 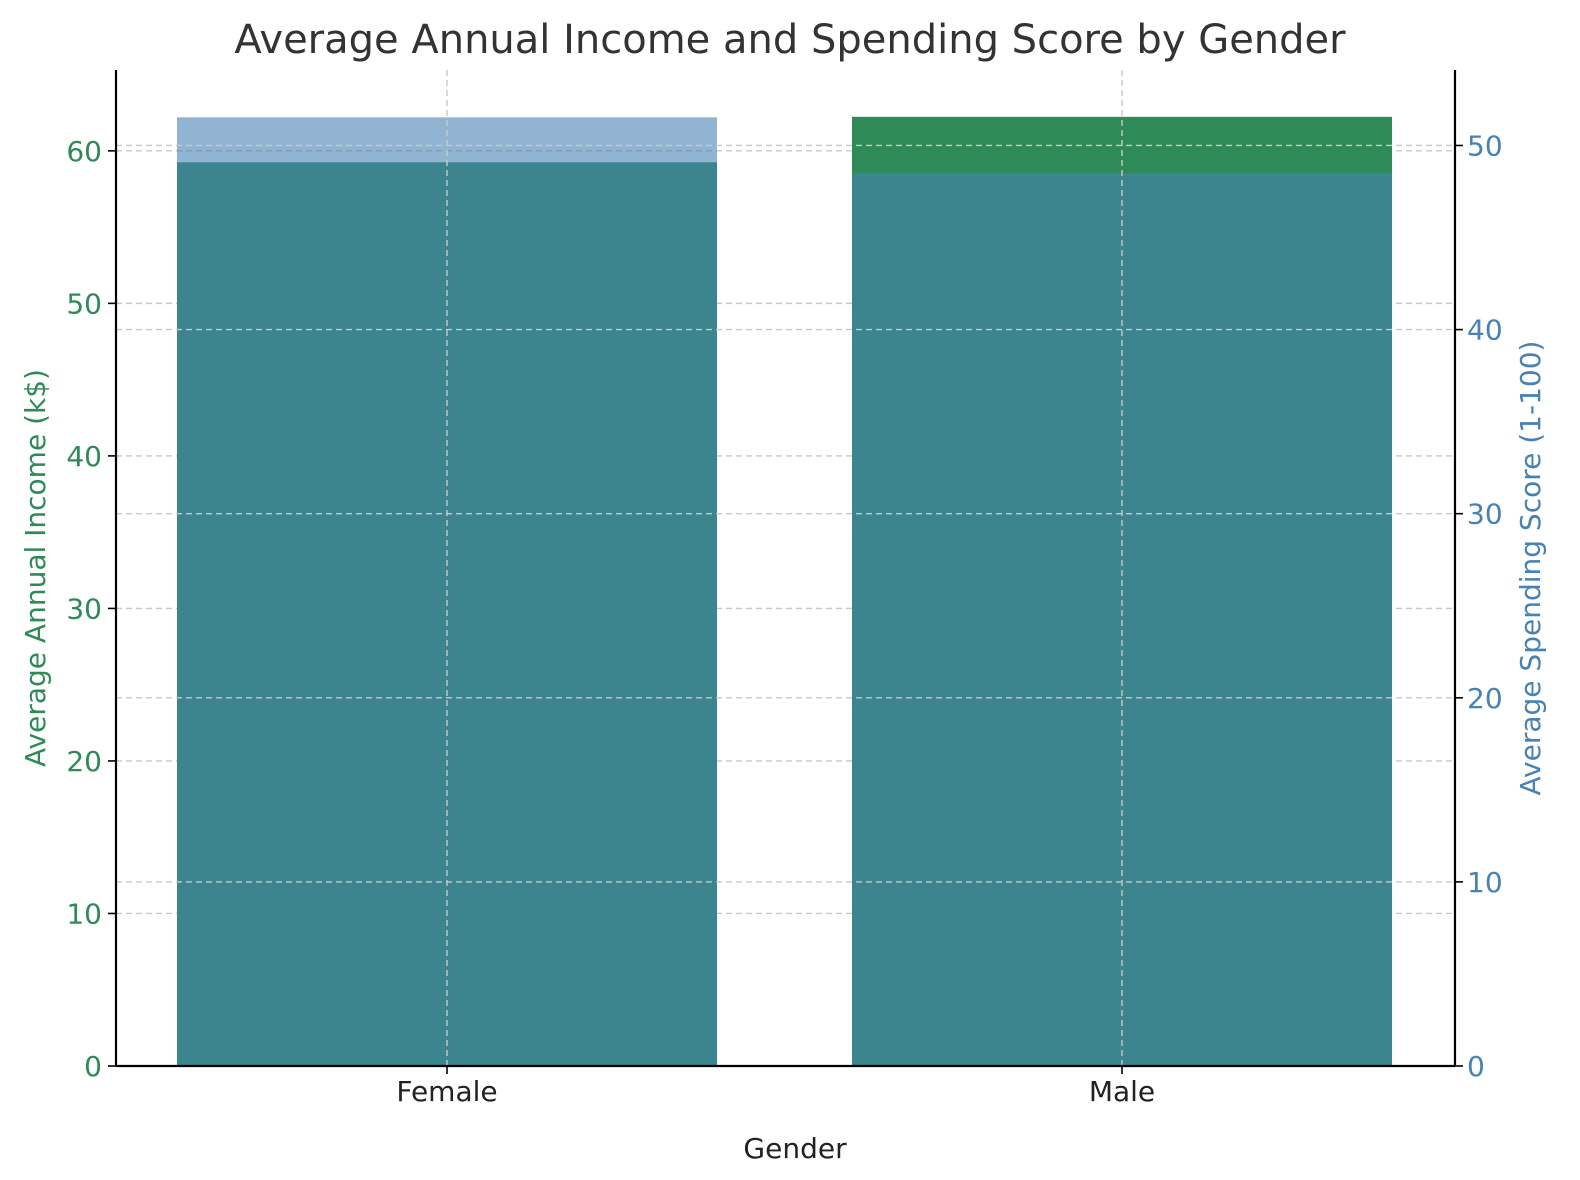 What do you see at coordinates (1485, 882) in the screenshot?
I see `y-tick-label-right-10: 10` at bounding box center [1485, 882].